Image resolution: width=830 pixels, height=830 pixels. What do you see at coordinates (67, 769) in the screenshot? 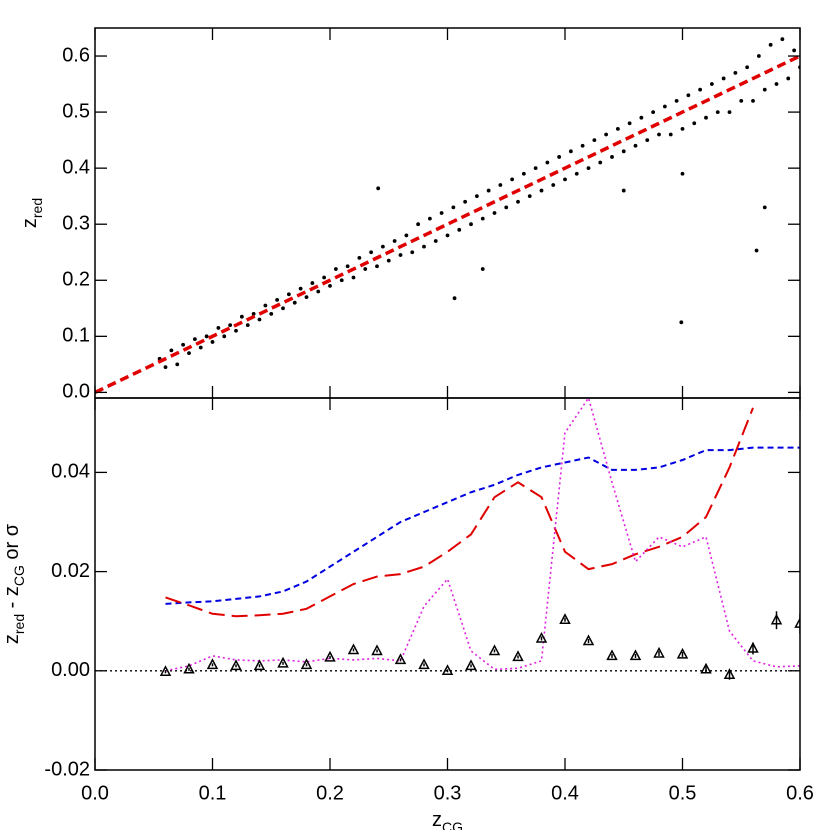
I see `y-tick-label: -0.02` at bounding box center [67, 769].